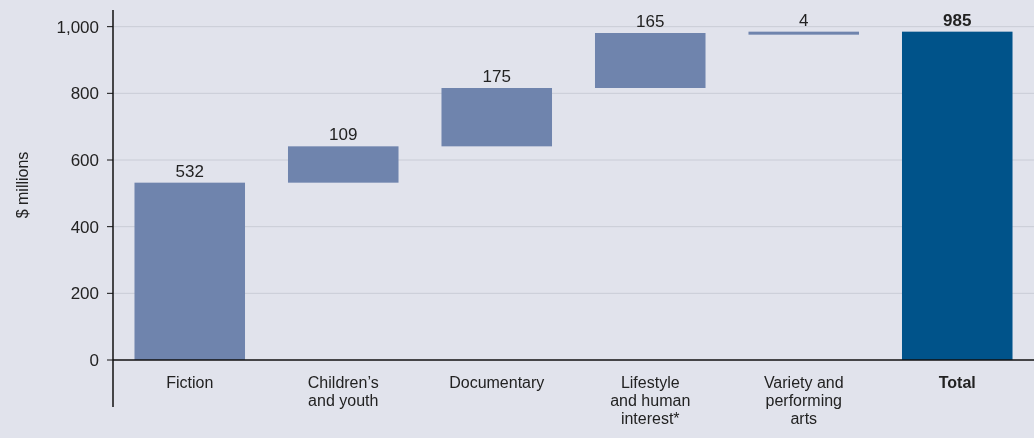 The image size is (1034, 438). What do you see at coordinates (94, 360) in the screenshot?
I see `y-tick-label: 0` at bounding box center [94, 360].